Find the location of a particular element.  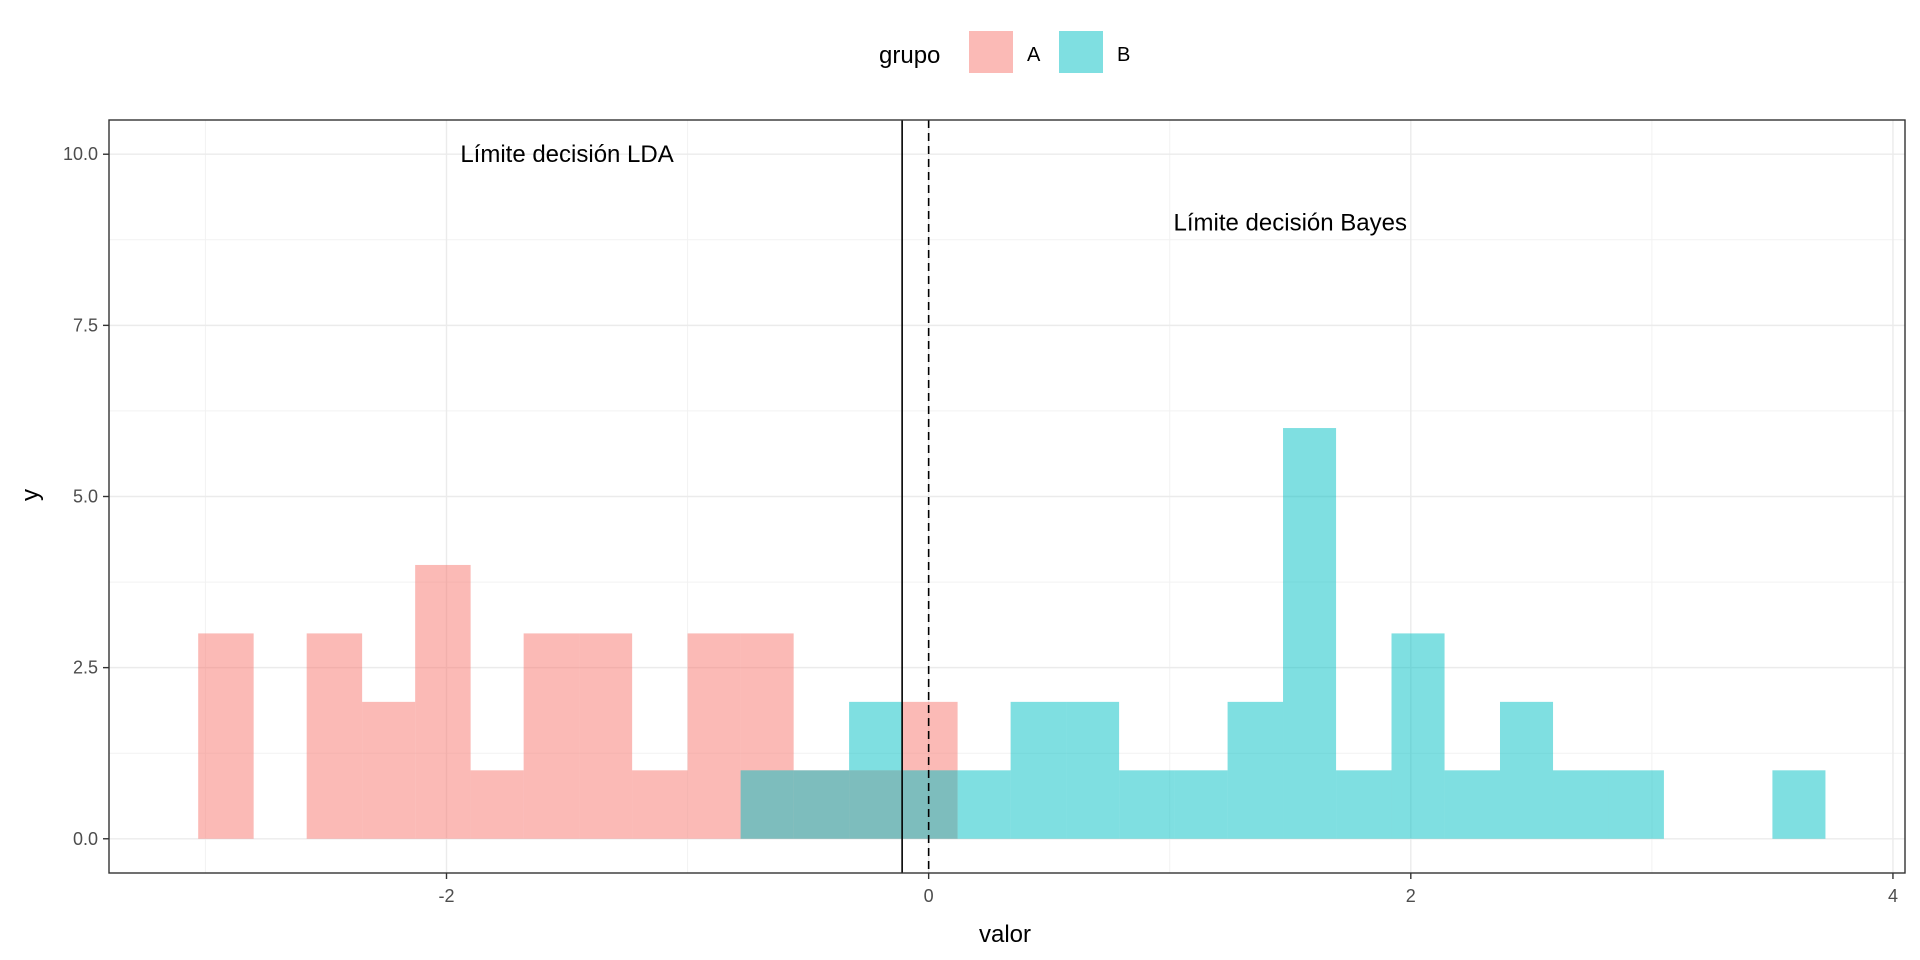

decision-label-2: Límite decisión Bayes is located at coordinates (1290, 223).